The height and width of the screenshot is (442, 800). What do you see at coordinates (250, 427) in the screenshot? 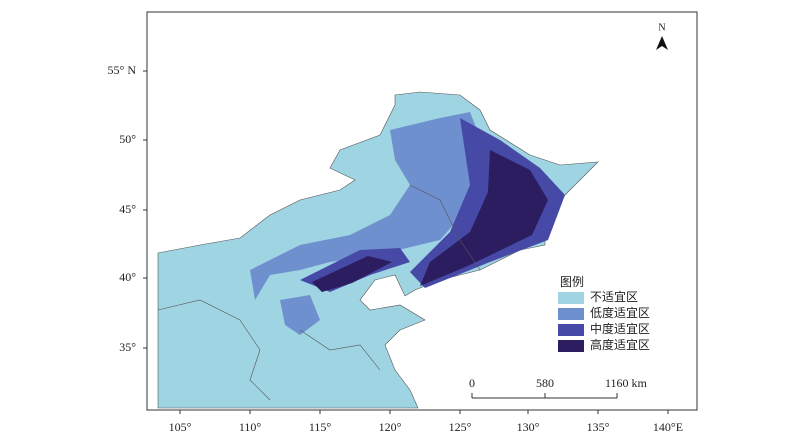
I see `lon-label: 110°` at bounding box center [250, 427].